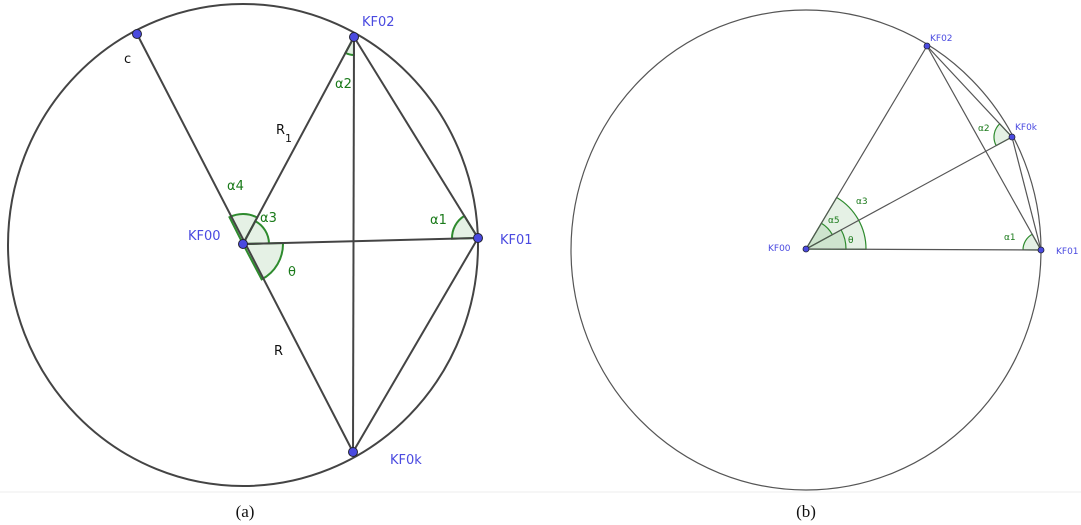 The width and height of the screenshot is (1081, 525). I want to click on caption: (b), so click(806, 511).